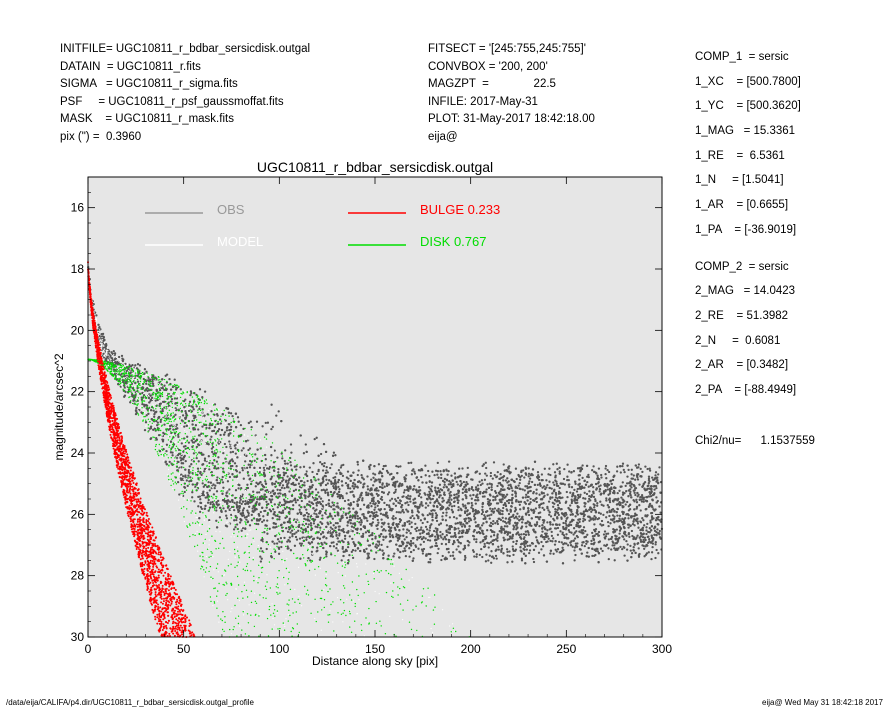 The image size is (885, 708). Describe the element at coordinates (507, 49) in the screenshot. I see `header-line: FITSECT = '[245:755,245:755]'` at that location.